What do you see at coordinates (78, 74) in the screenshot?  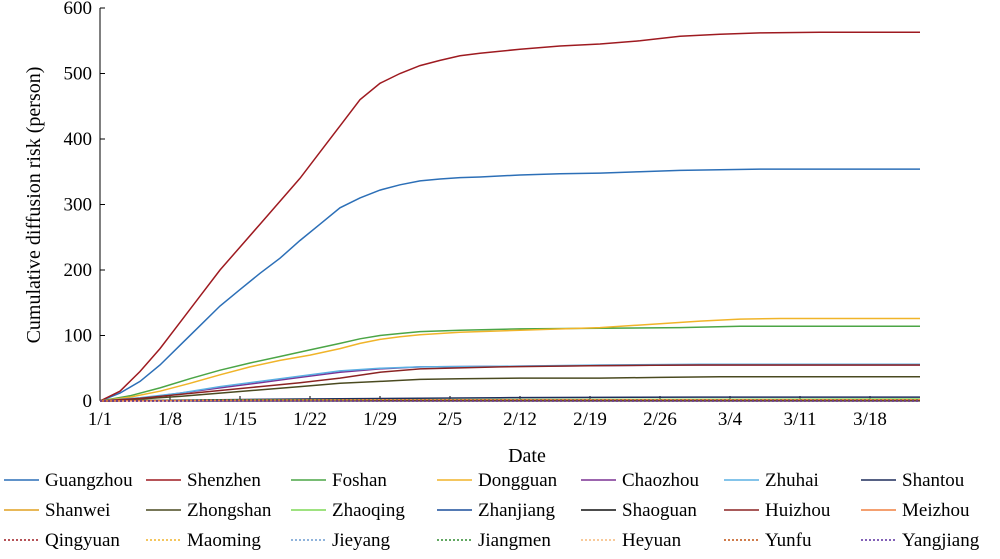 I see `y-tick-label: 500` at bounding box center [78, 74].